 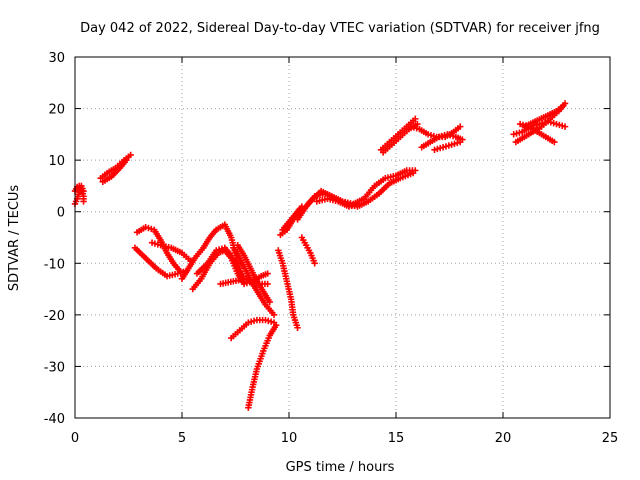 I want to click on y-tick-label: 30, so click(x=56, y=58).